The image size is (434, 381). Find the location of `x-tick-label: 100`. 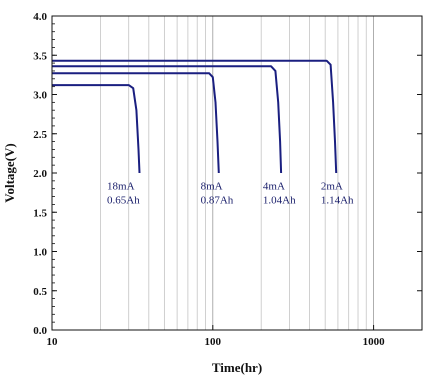

x-tick-label: 100 is located at coordinates (213, 342).